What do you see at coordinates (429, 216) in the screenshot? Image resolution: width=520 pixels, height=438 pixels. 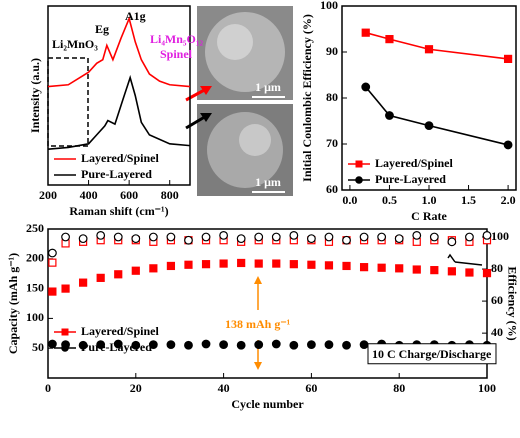 I see `x-axis-title: C Rate` at bounding box center [429, 216].